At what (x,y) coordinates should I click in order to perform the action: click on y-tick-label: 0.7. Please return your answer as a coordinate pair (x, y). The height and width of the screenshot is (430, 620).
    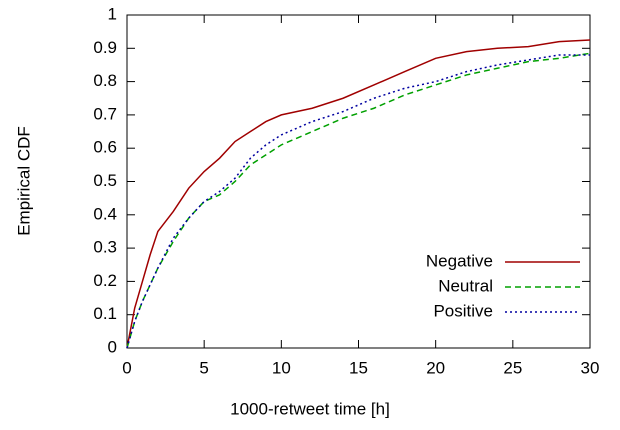
    Looking at the image, I should click on (105, 113).